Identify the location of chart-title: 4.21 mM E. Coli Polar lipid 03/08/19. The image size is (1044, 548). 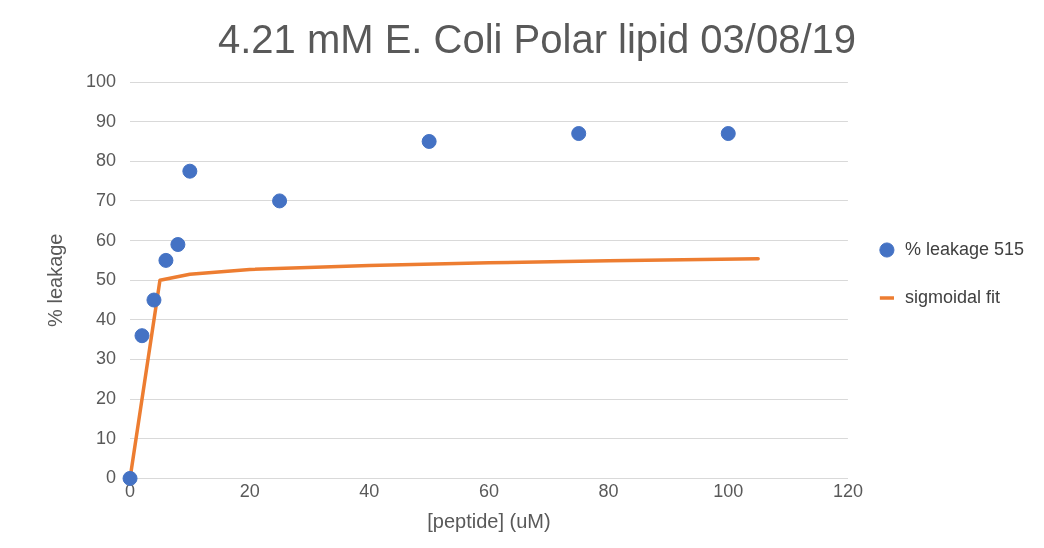
(537, 39).